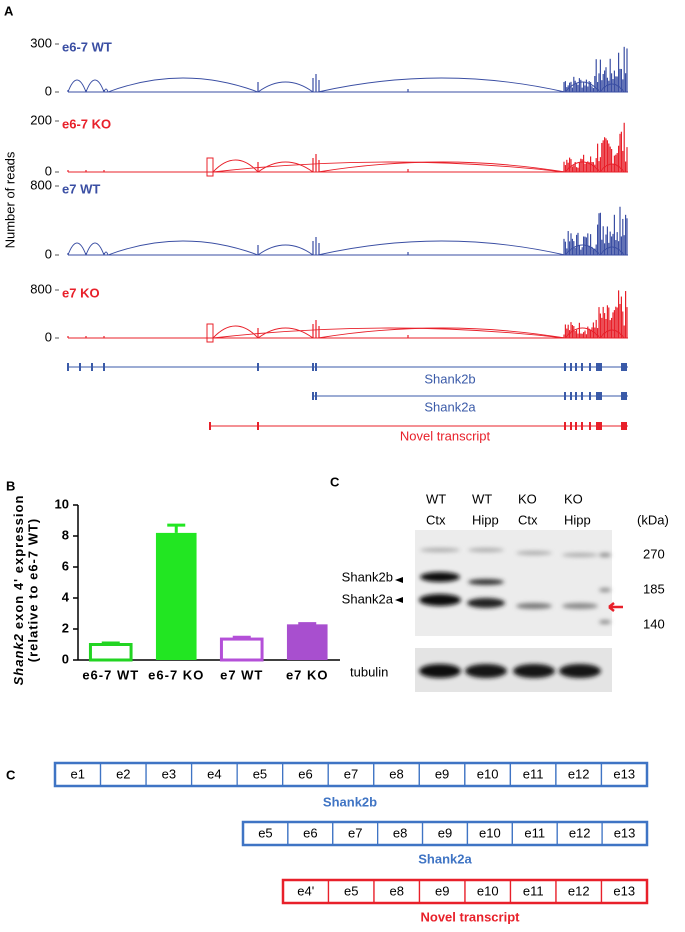 The image size is (685, 932). What do you see at coordinates (65, 565) in the screenshot?
I see `y-tick-label: 6` at bounding box center [65, 565].